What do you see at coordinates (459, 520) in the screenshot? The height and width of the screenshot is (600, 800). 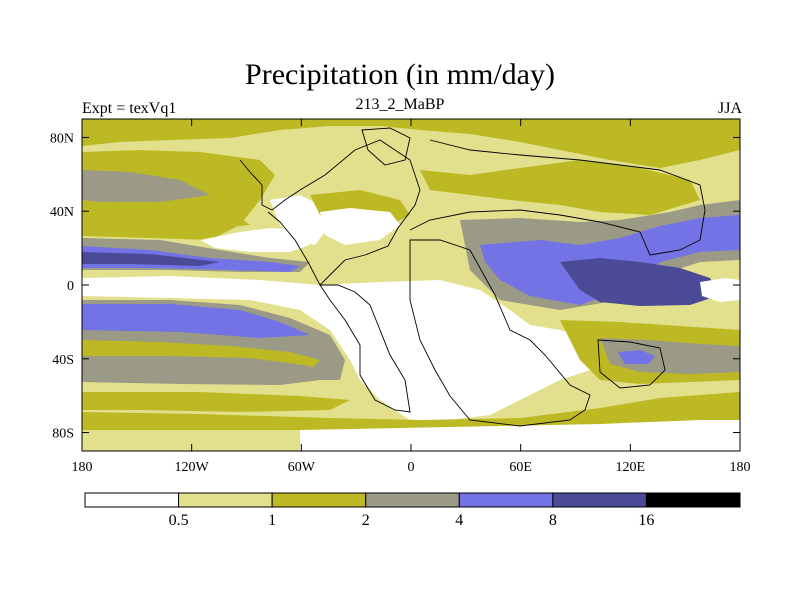 I see `colorbar-label: 4` at bounding box center [459, 520].